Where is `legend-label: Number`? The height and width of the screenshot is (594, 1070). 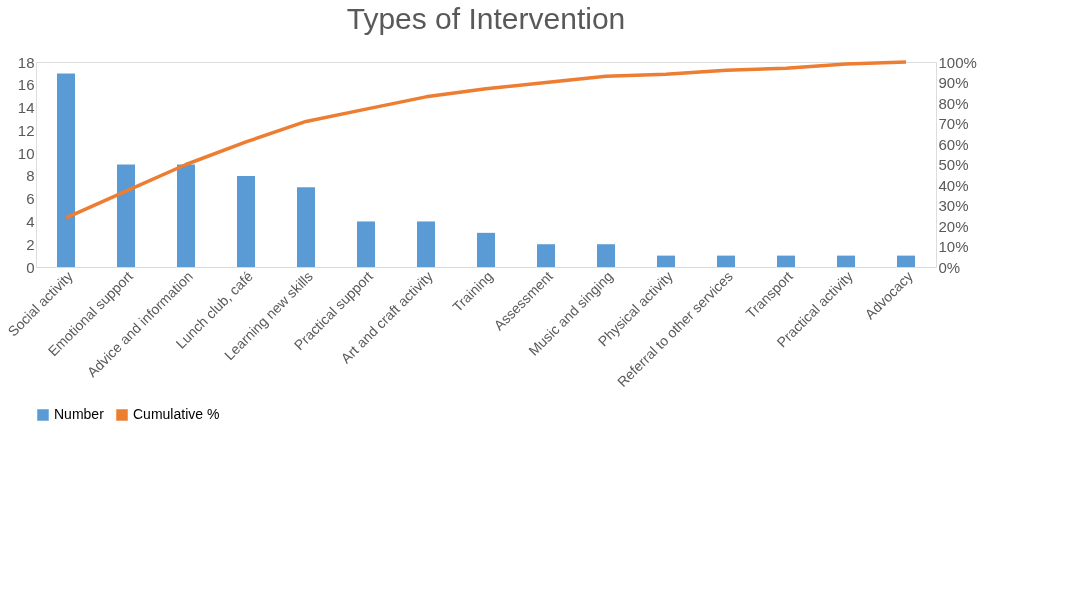
legend-label: Number is located at coordinates (79, 414).